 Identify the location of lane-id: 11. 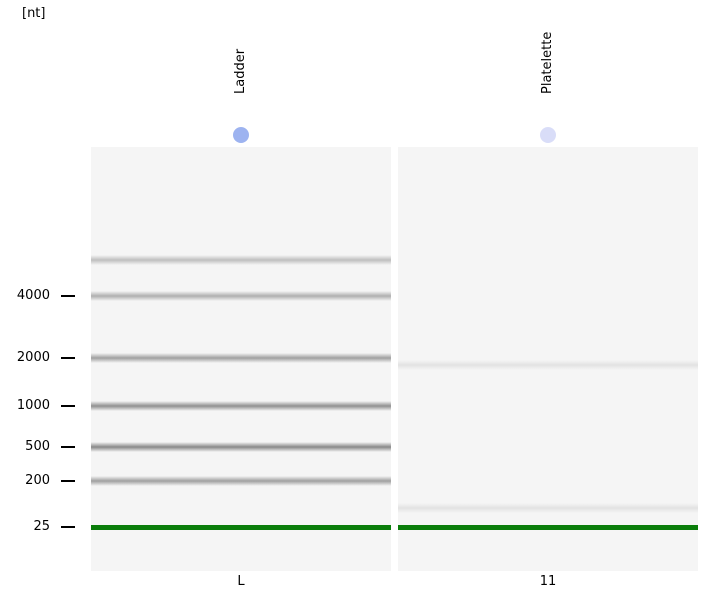
(548, 581).